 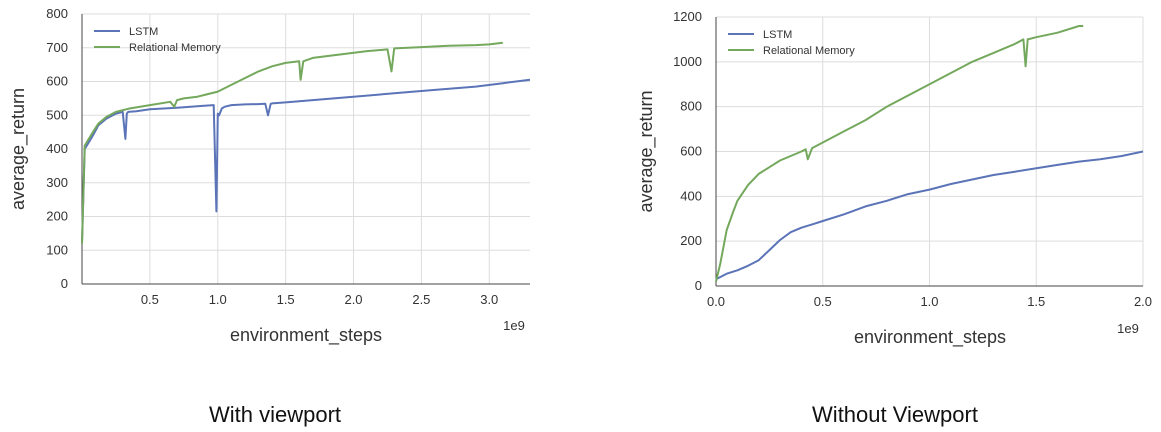 I want to click on y-tick-label: 100, so click(x=57, y=249).